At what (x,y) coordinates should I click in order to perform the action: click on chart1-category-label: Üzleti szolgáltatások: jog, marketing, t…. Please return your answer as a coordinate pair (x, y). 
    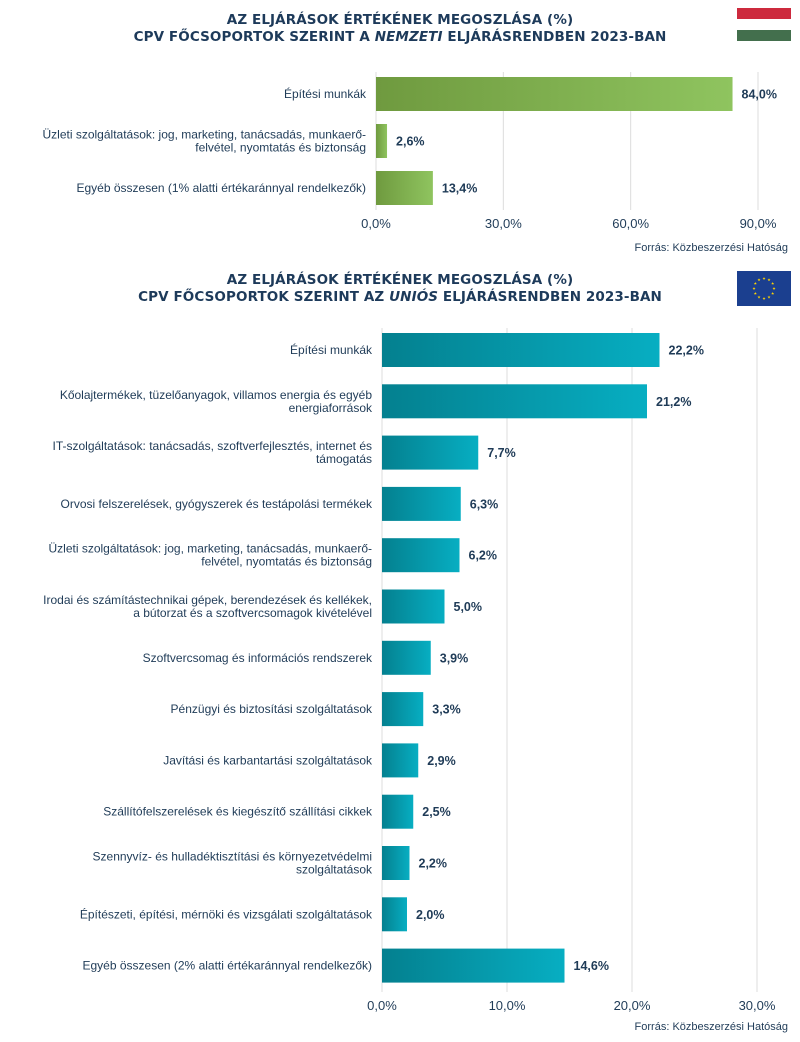
    Looking at the image, I should click on (205, 141).